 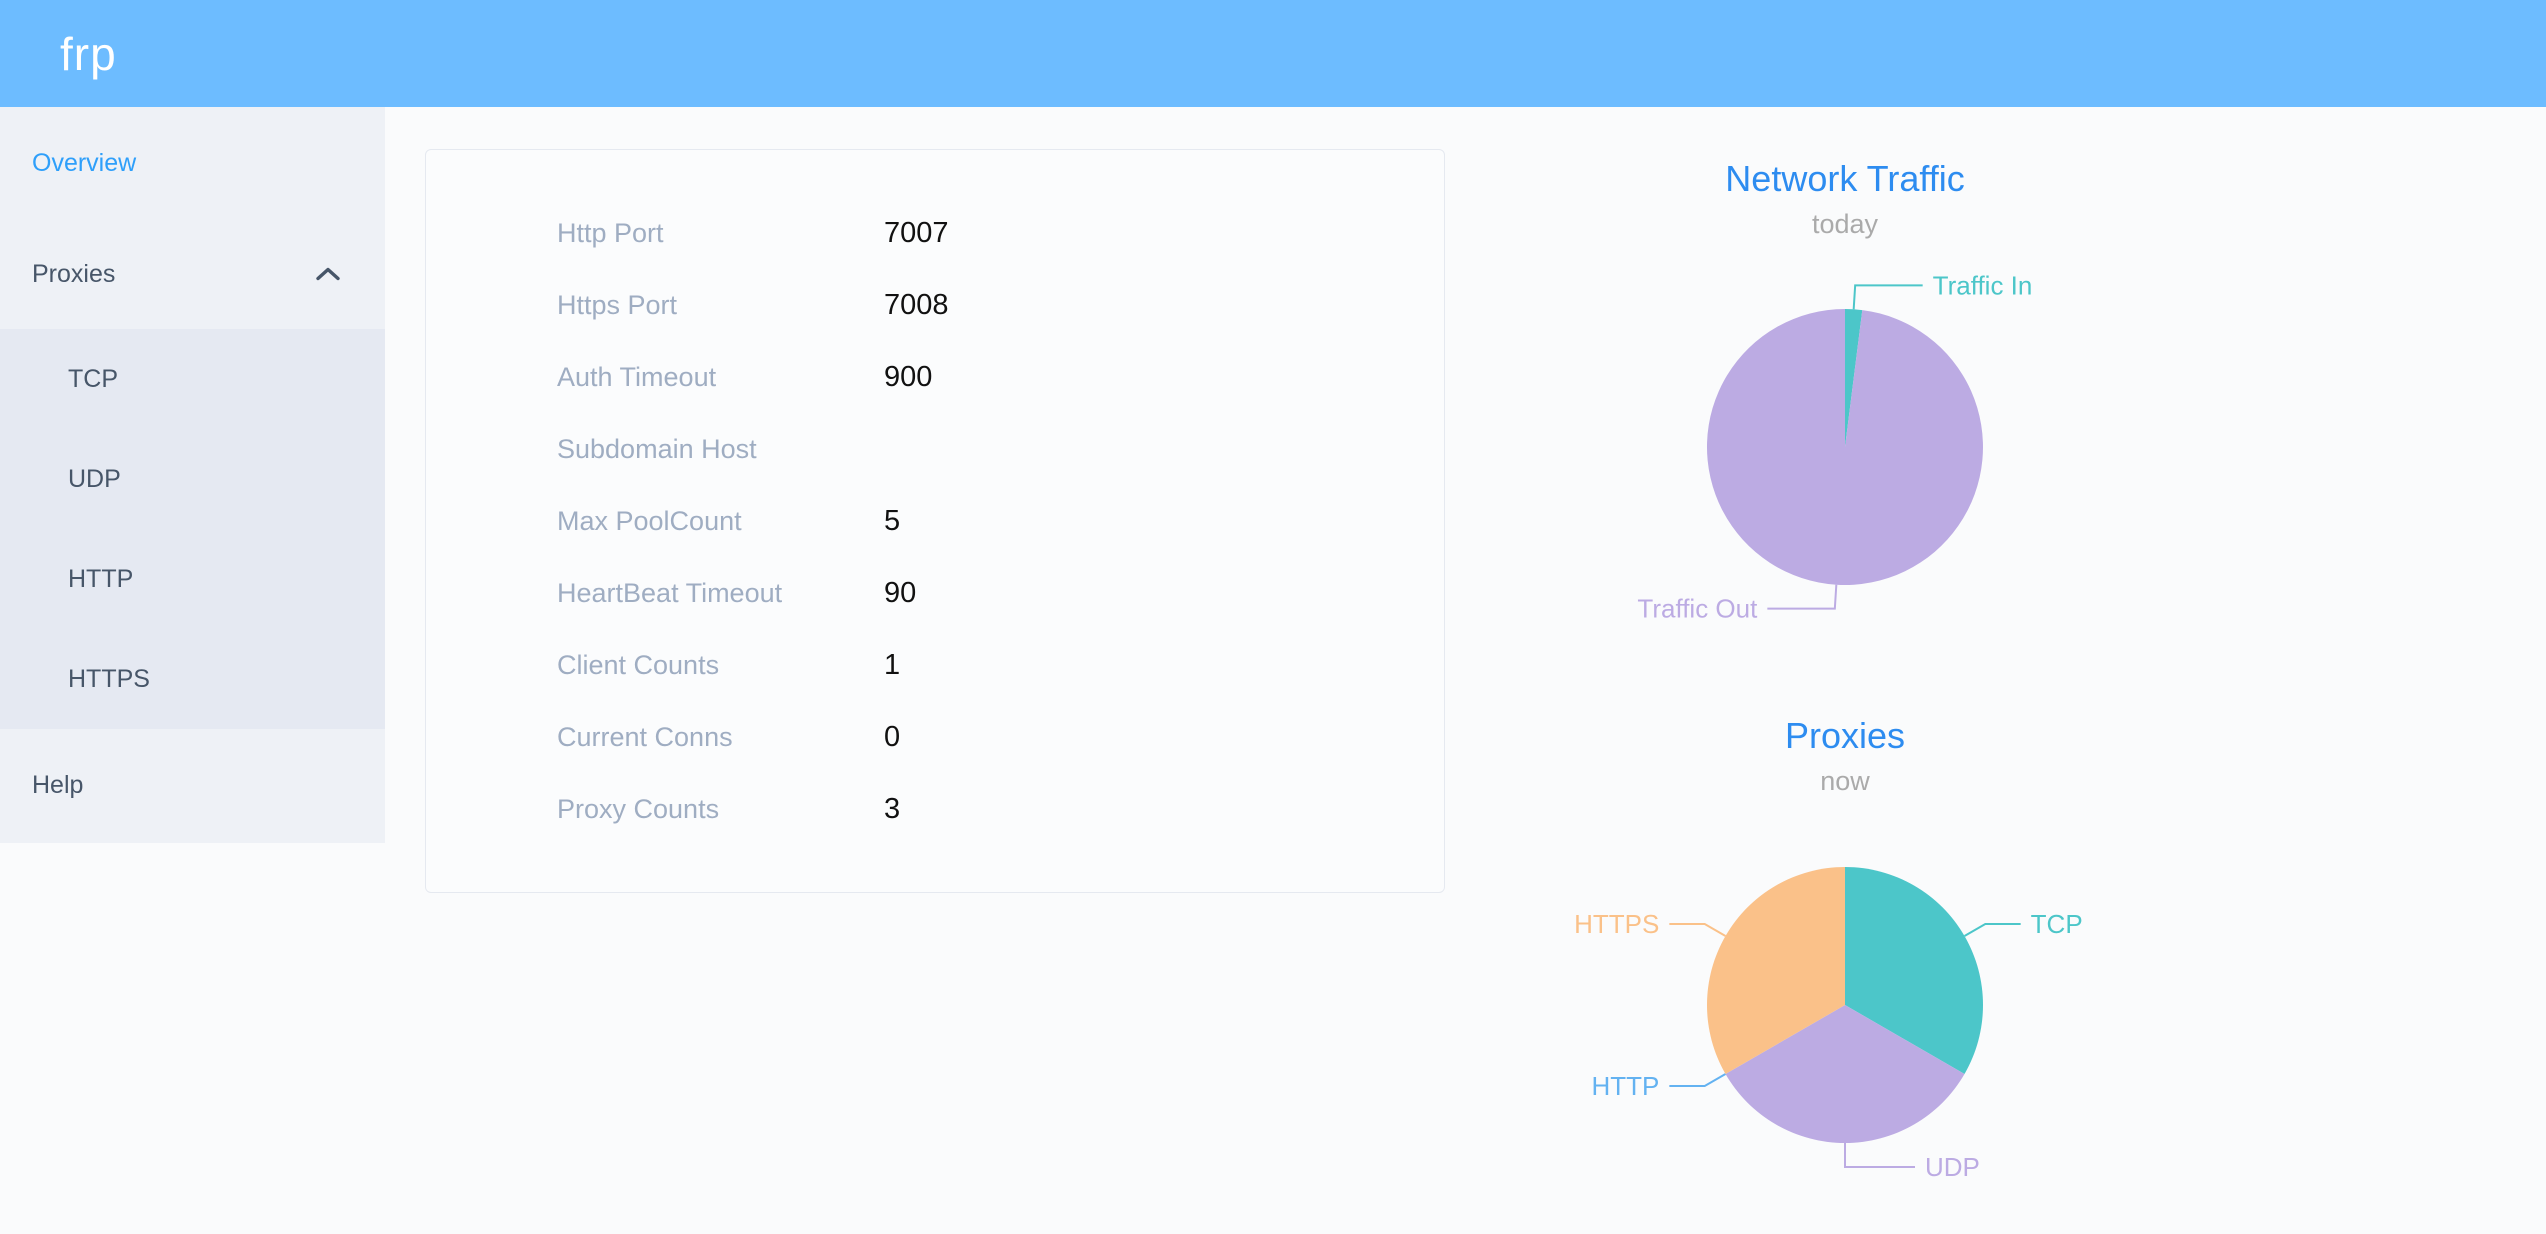 I want to click on chevron-up-icon, so click(x=328, y=274).